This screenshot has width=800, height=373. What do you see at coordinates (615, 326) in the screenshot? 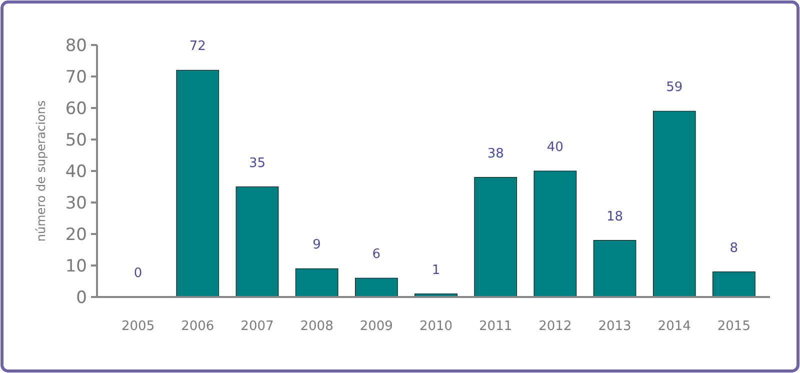
I see `x-tick-label: 2013` at bounding box center [615, 326].